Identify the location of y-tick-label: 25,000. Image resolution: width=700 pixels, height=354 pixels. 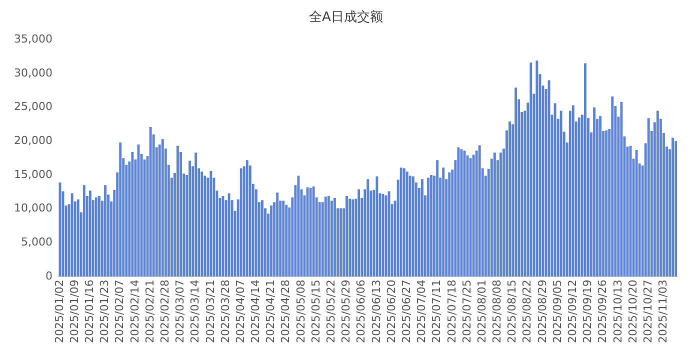
(33, 107).